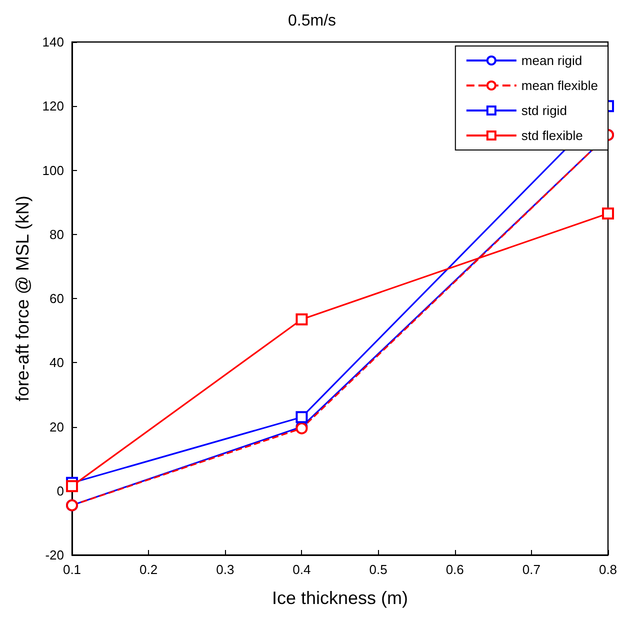 The width and height of the screenshot is (624, 622). Describe the element at coordinates (559, 85) in the screenshot. I see `legend-label: mean flexible` at that location.